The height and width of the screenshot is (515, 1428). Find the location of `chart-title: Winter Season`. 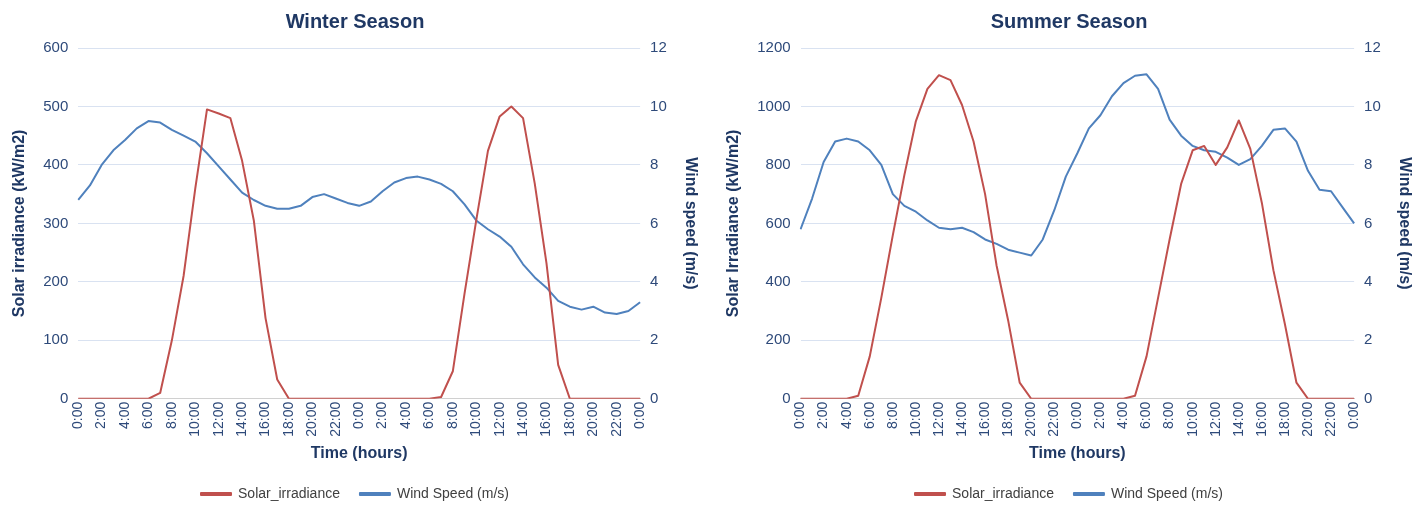

chart-title: Winter Season is located at coordinates (355, 20).